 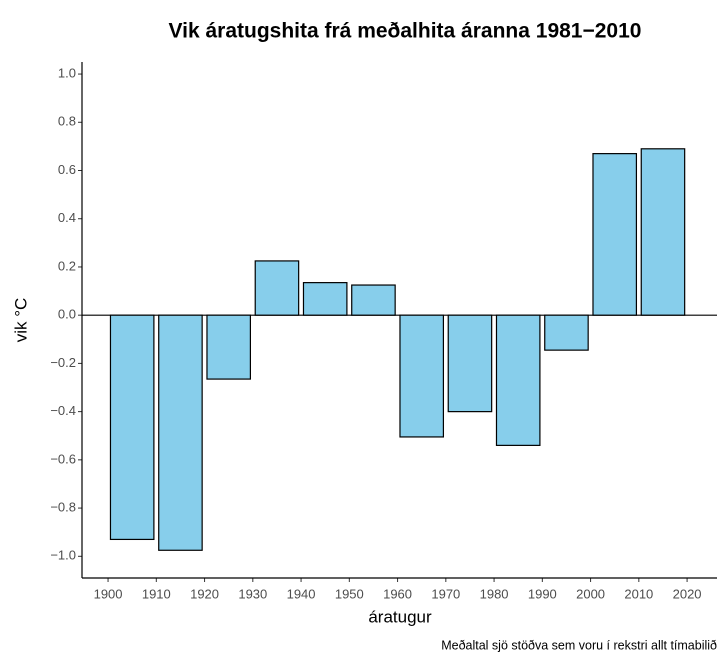 What do you see at coordinates (63, 458) in the screenshot?
I see `y-tick-label: −0.6` at bounding box center [63, 458].